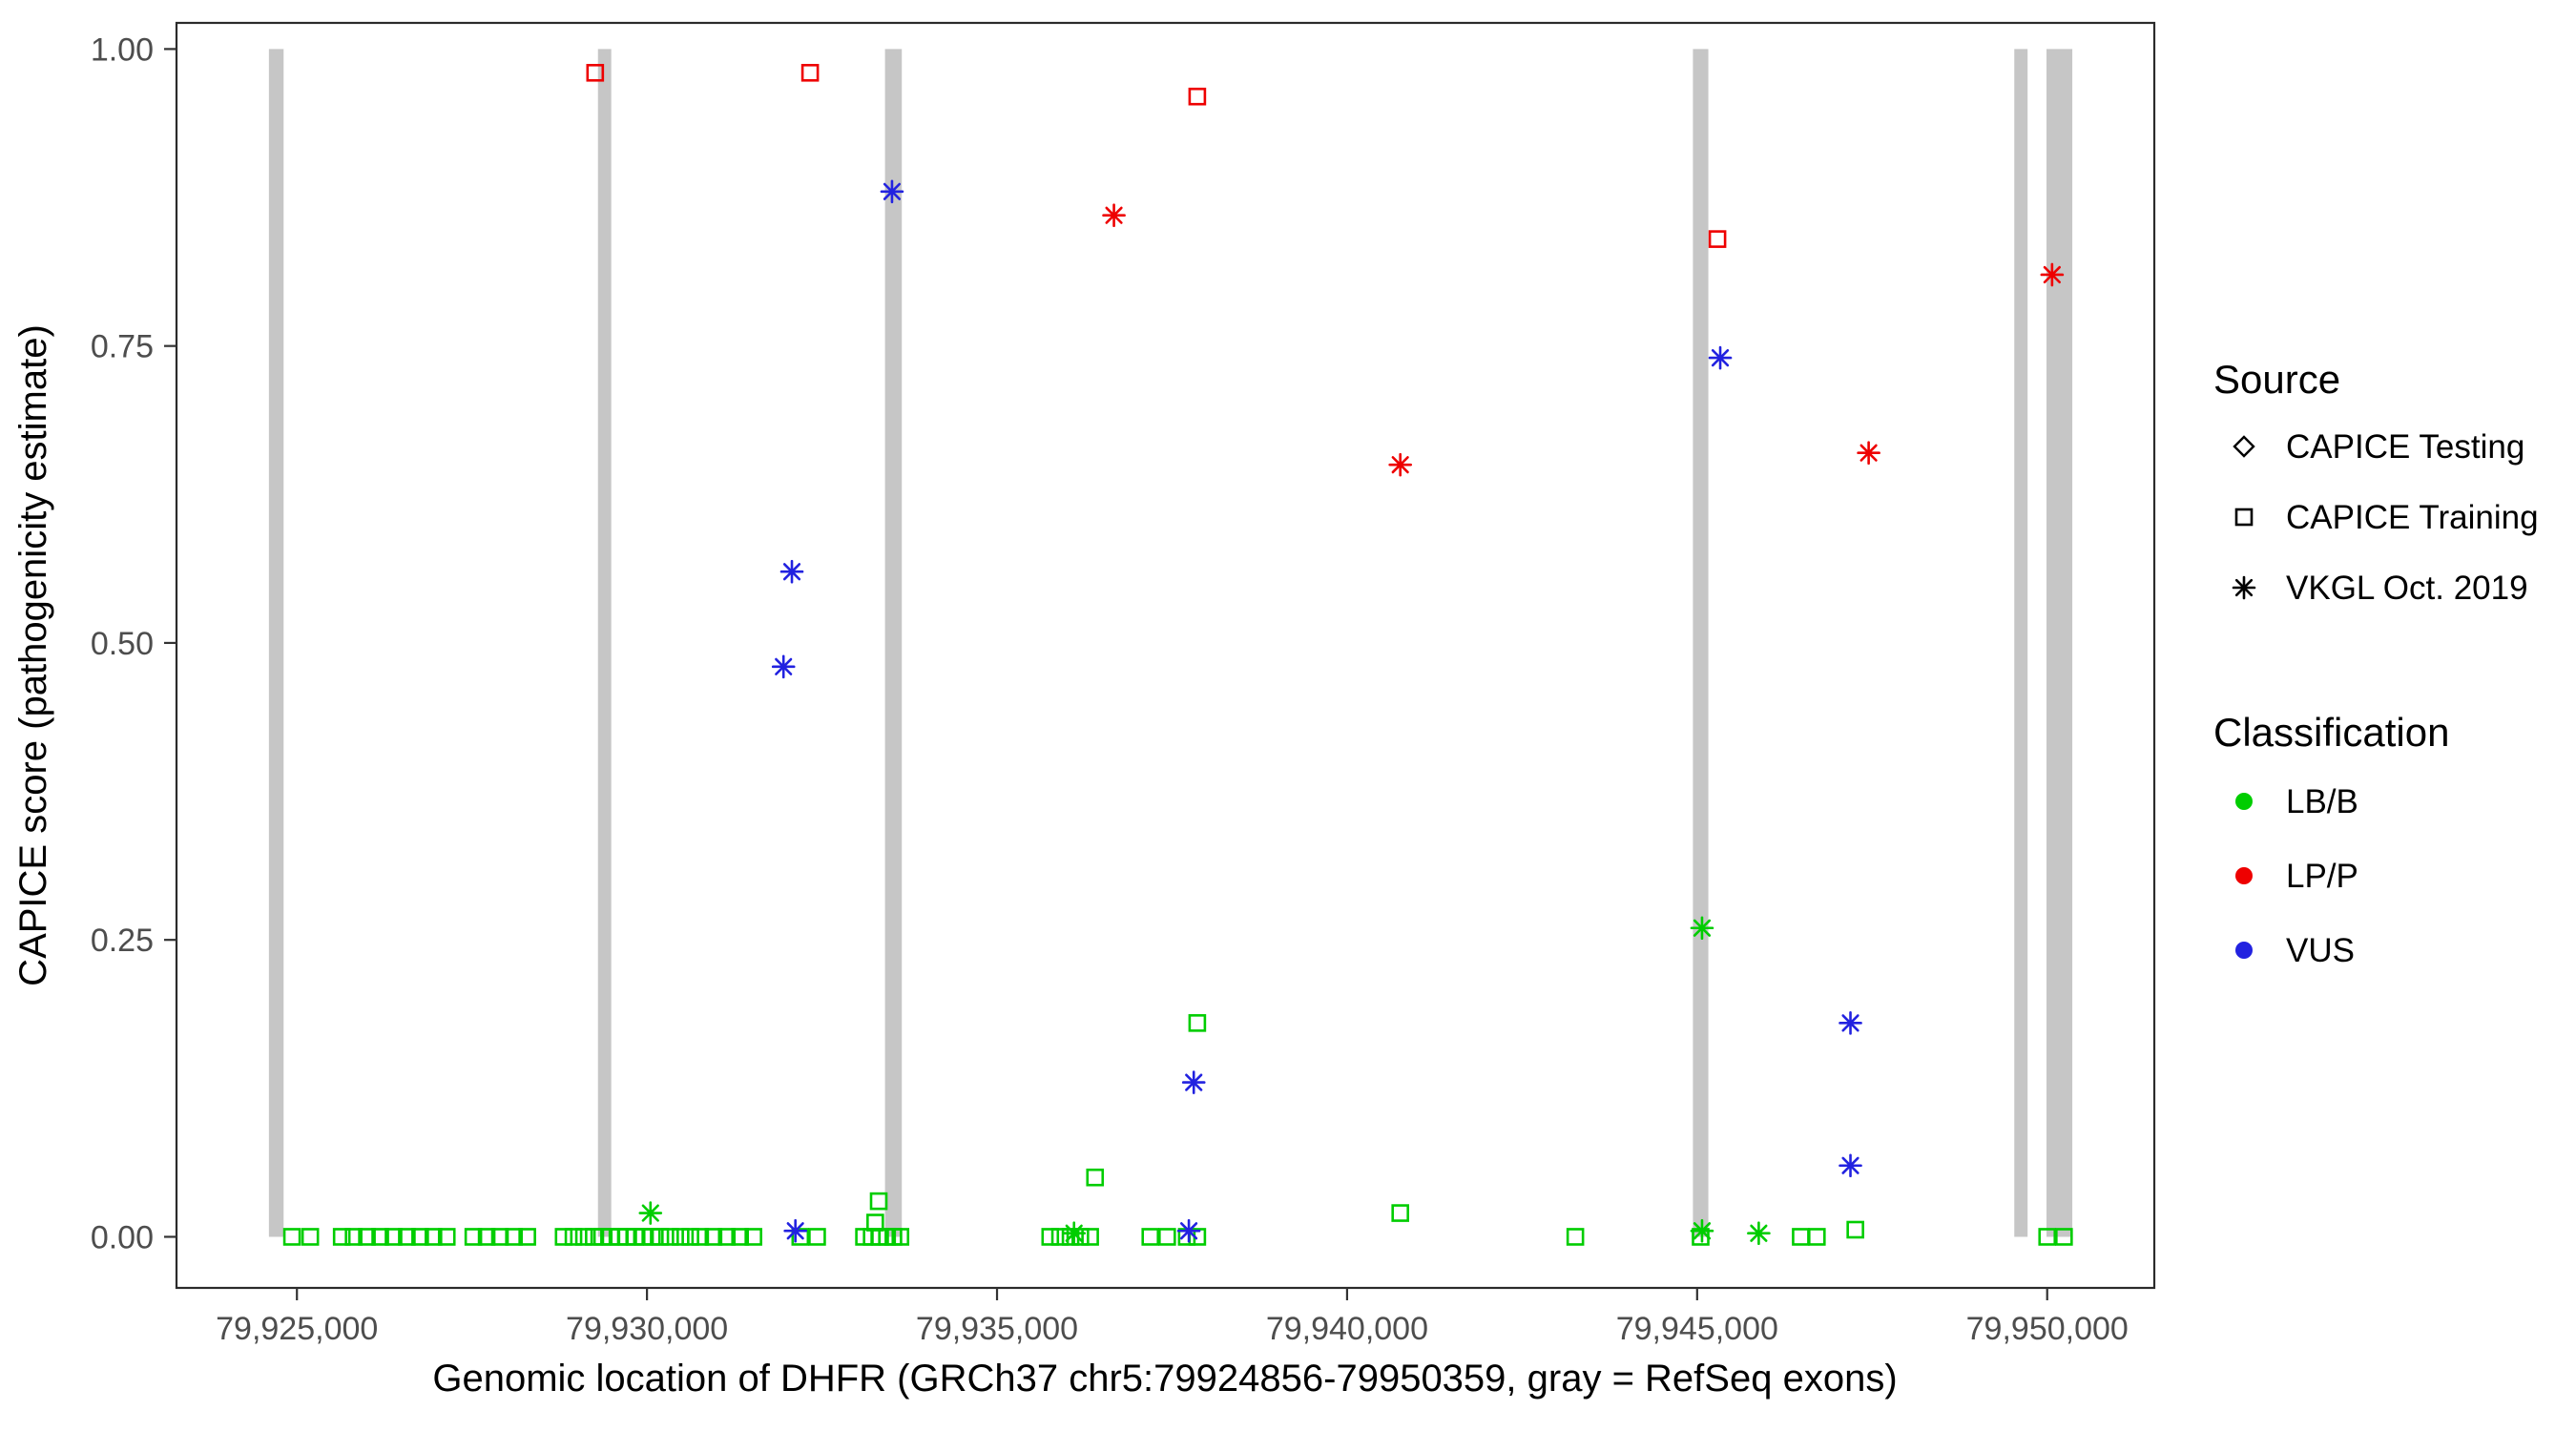  Describe the element at coordinates (122, 644) in the screenshot. I see `y-tick-label: 0.50` at that location.